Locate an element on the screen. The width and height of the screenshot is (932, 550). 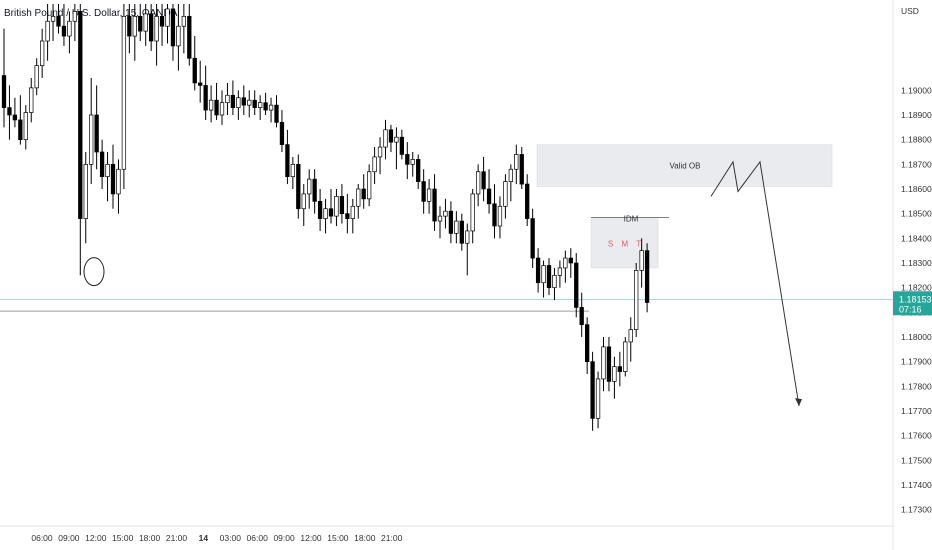
zone-label: Valid OB is located at coordinates (685, 166).